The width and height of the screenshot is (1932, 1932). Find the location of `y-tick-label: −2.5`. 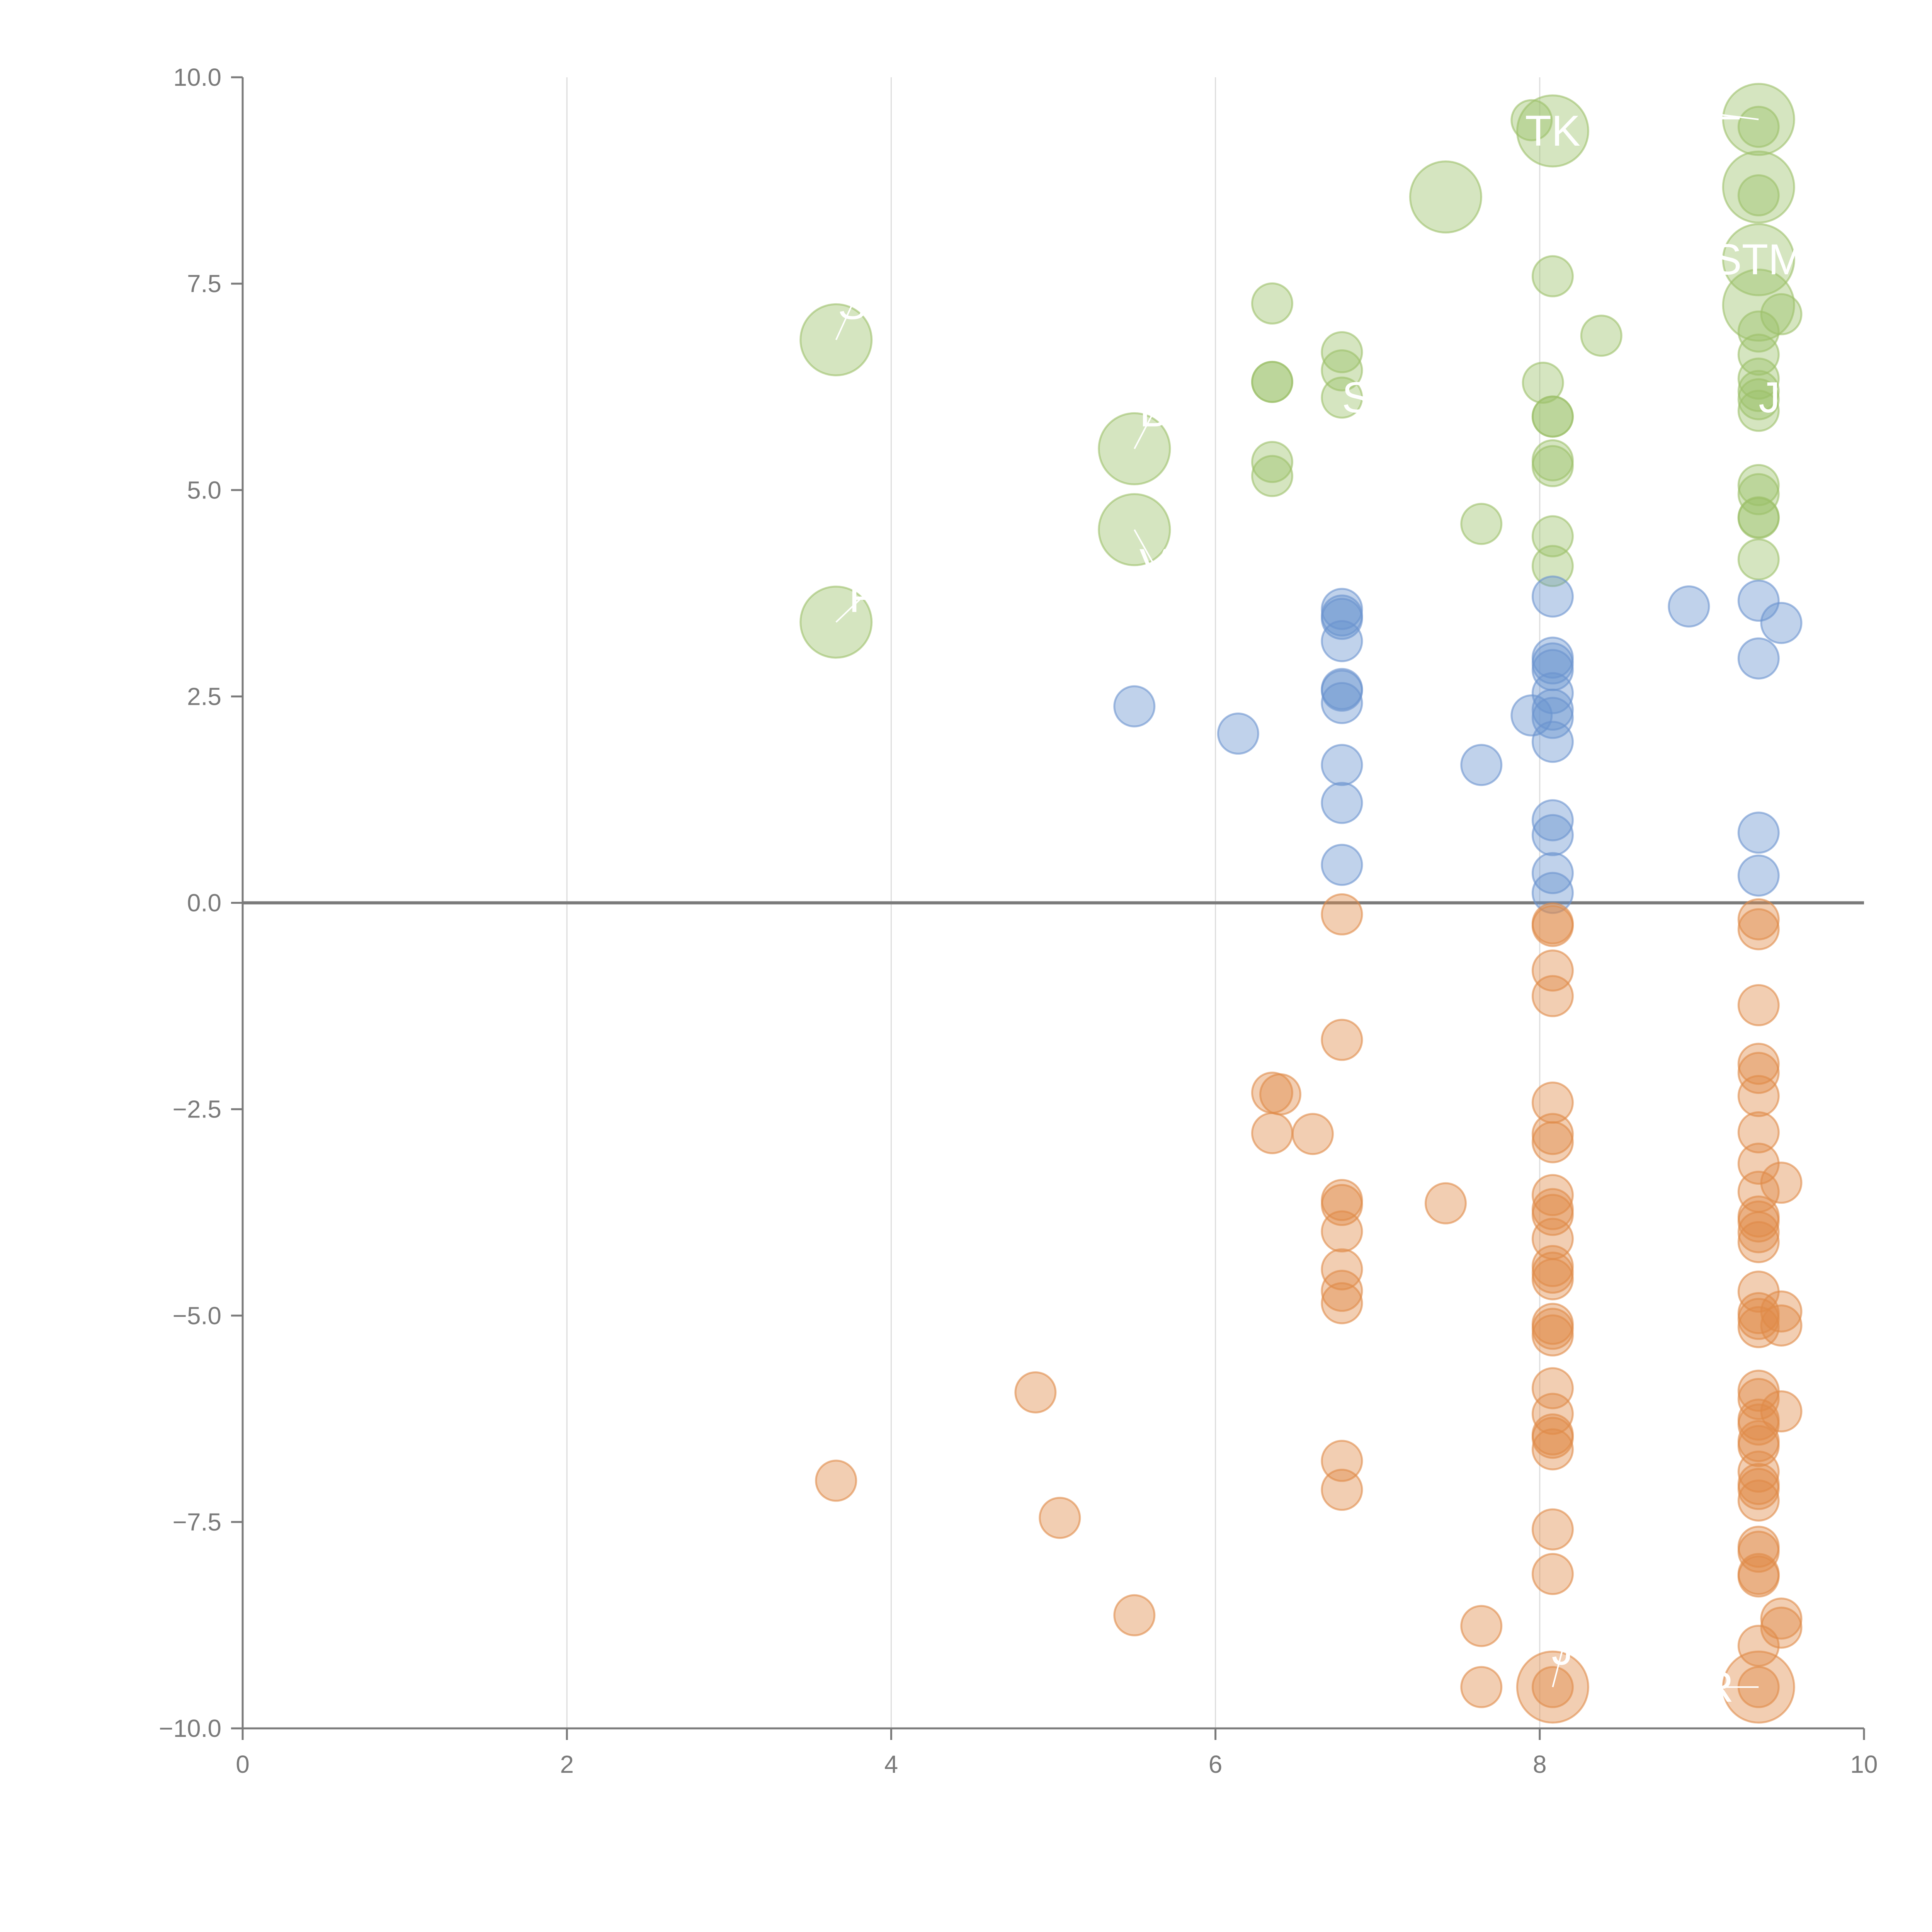

y-tick-label: −2.5 is located at coordinates (197, 1109).